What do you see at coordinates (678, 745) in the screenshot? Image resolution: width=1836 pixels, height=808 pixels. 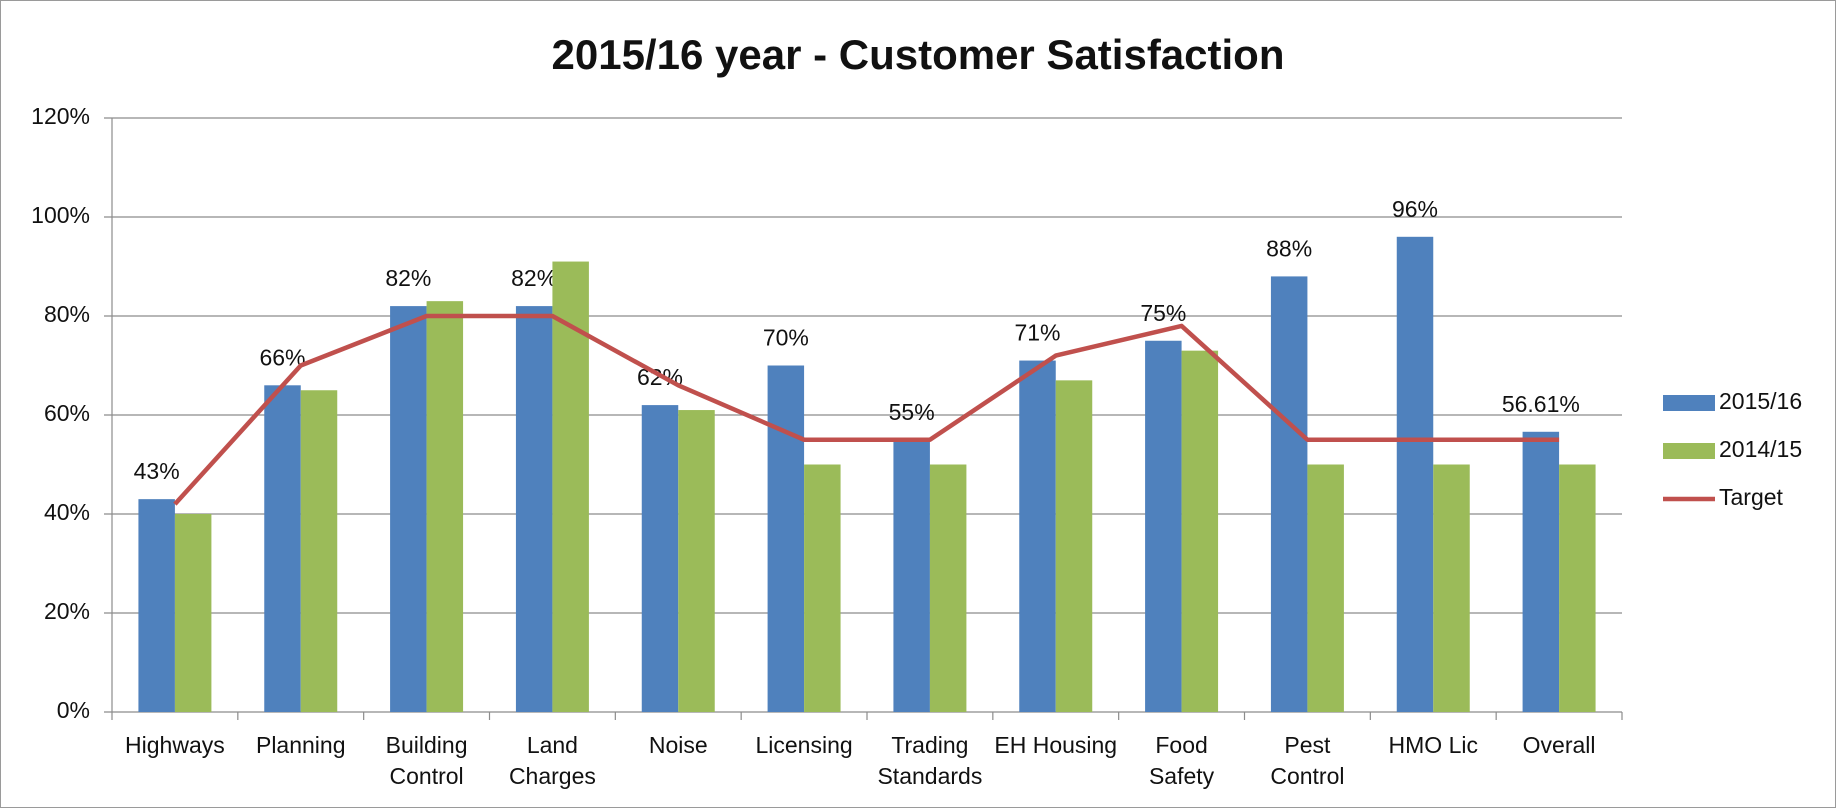 I see `x-tick-label: Noise` at bounding box center [678, 745].